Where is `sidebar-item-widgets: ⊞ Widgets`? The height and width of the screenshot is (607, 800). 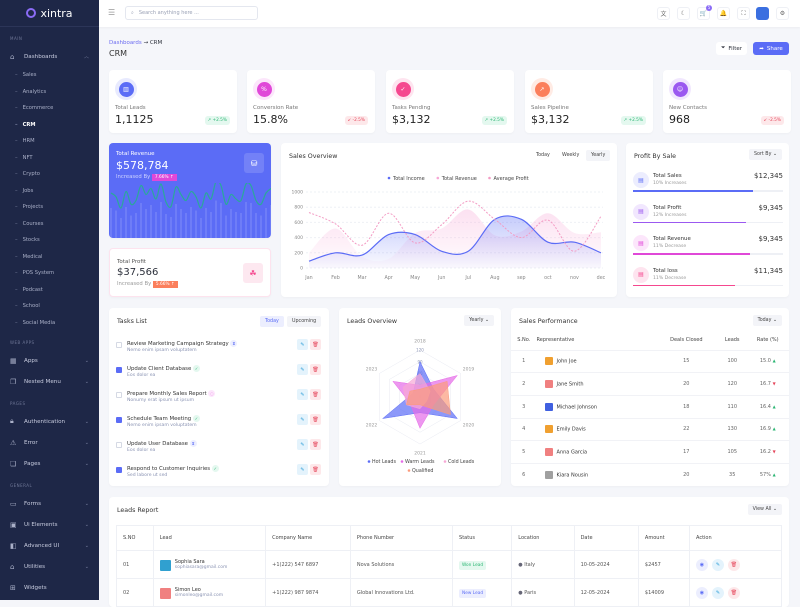 sidebar-item-widgets: ⊞ Widgets is located at coordinates (28, 587).